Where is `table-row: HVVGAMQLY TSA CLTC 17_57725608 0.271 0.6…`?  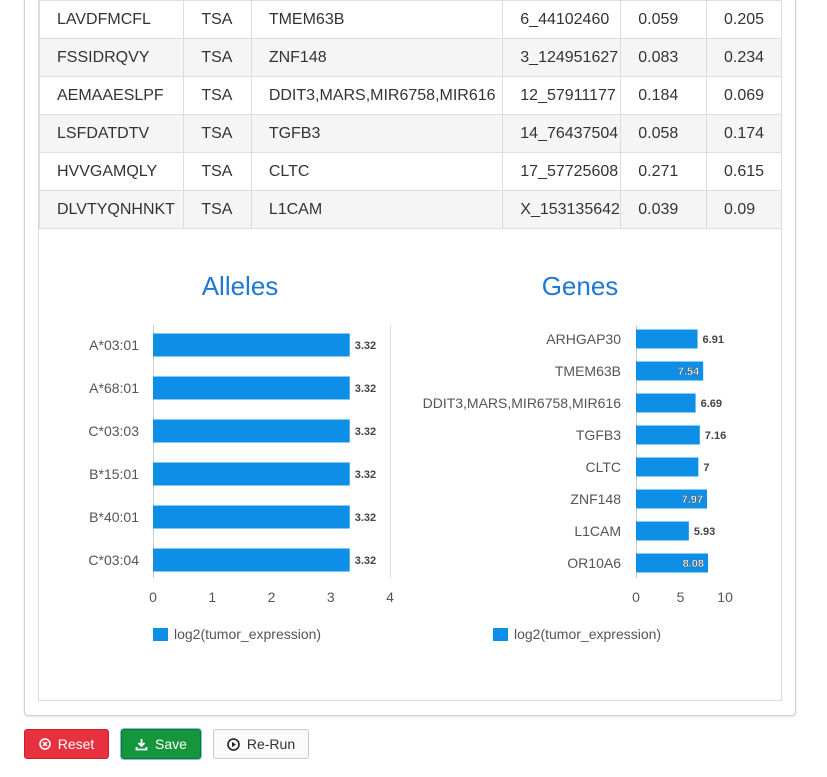
table-row: HVVGAMQLY TSA CLTC 17_57725608 0.271 0.6… is located at coordinates (410, 171).